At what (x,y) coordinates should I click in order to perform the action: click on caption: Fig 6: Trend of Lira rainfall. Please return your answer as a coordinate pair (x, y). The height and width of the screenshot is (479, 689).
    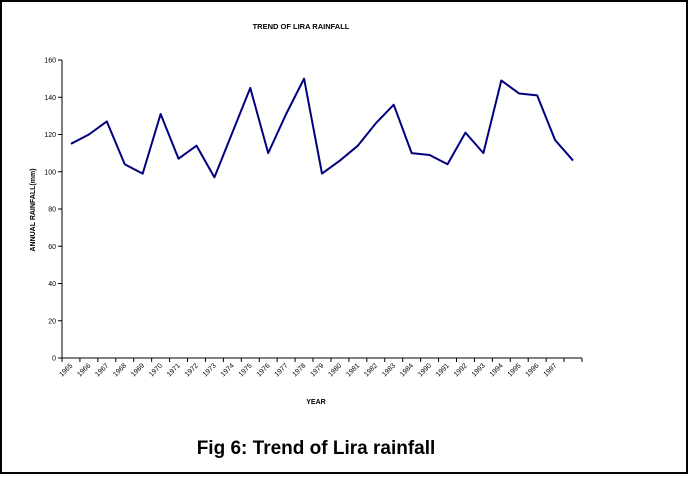
    Looking at the image, I should click on (316, 448).